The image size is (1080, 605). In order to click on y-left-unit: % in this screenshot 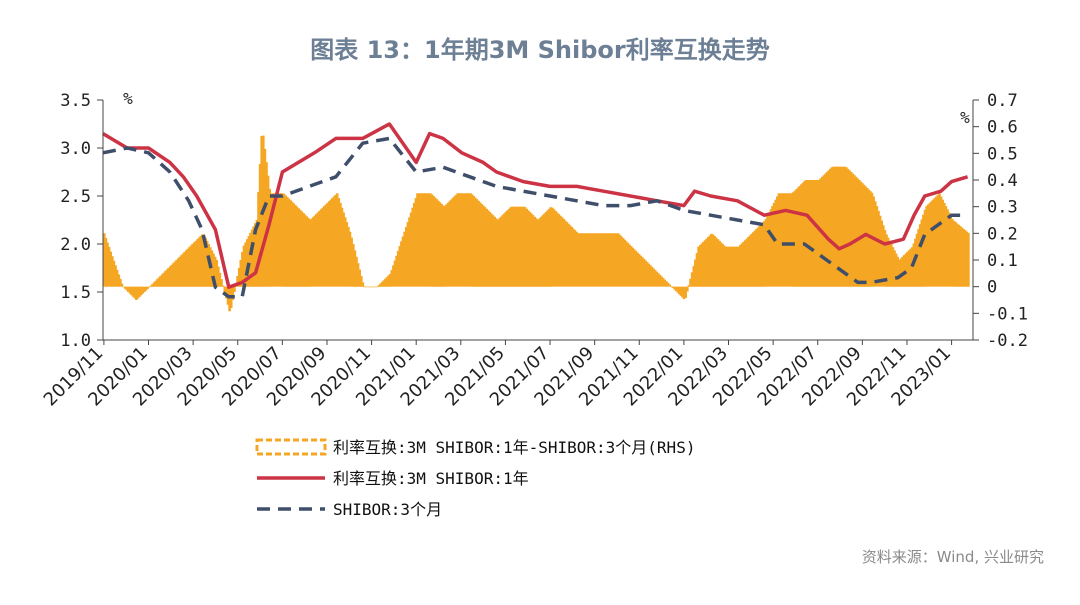, I will do `click(128, 98)`.